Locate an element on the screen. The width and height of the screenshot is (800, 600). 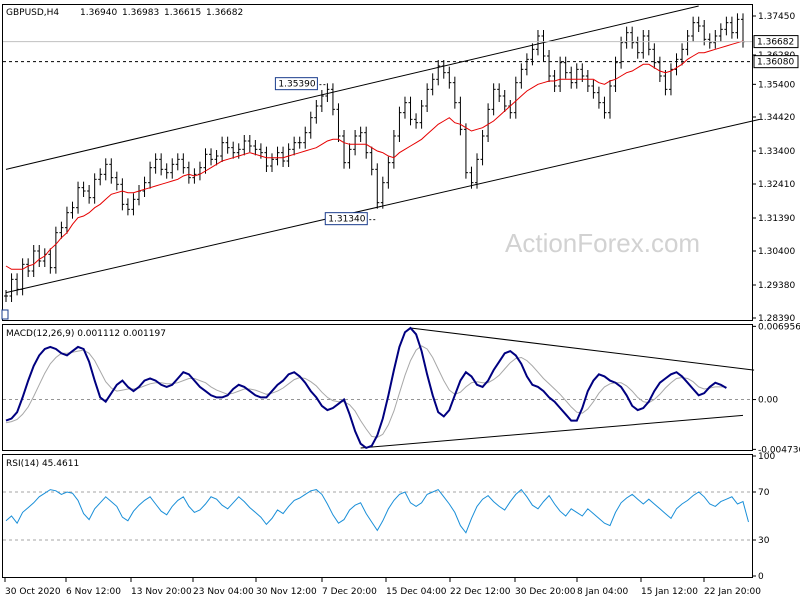
x-tick-label: 7 Dec 20:00 is located at coordinates (349, 592).